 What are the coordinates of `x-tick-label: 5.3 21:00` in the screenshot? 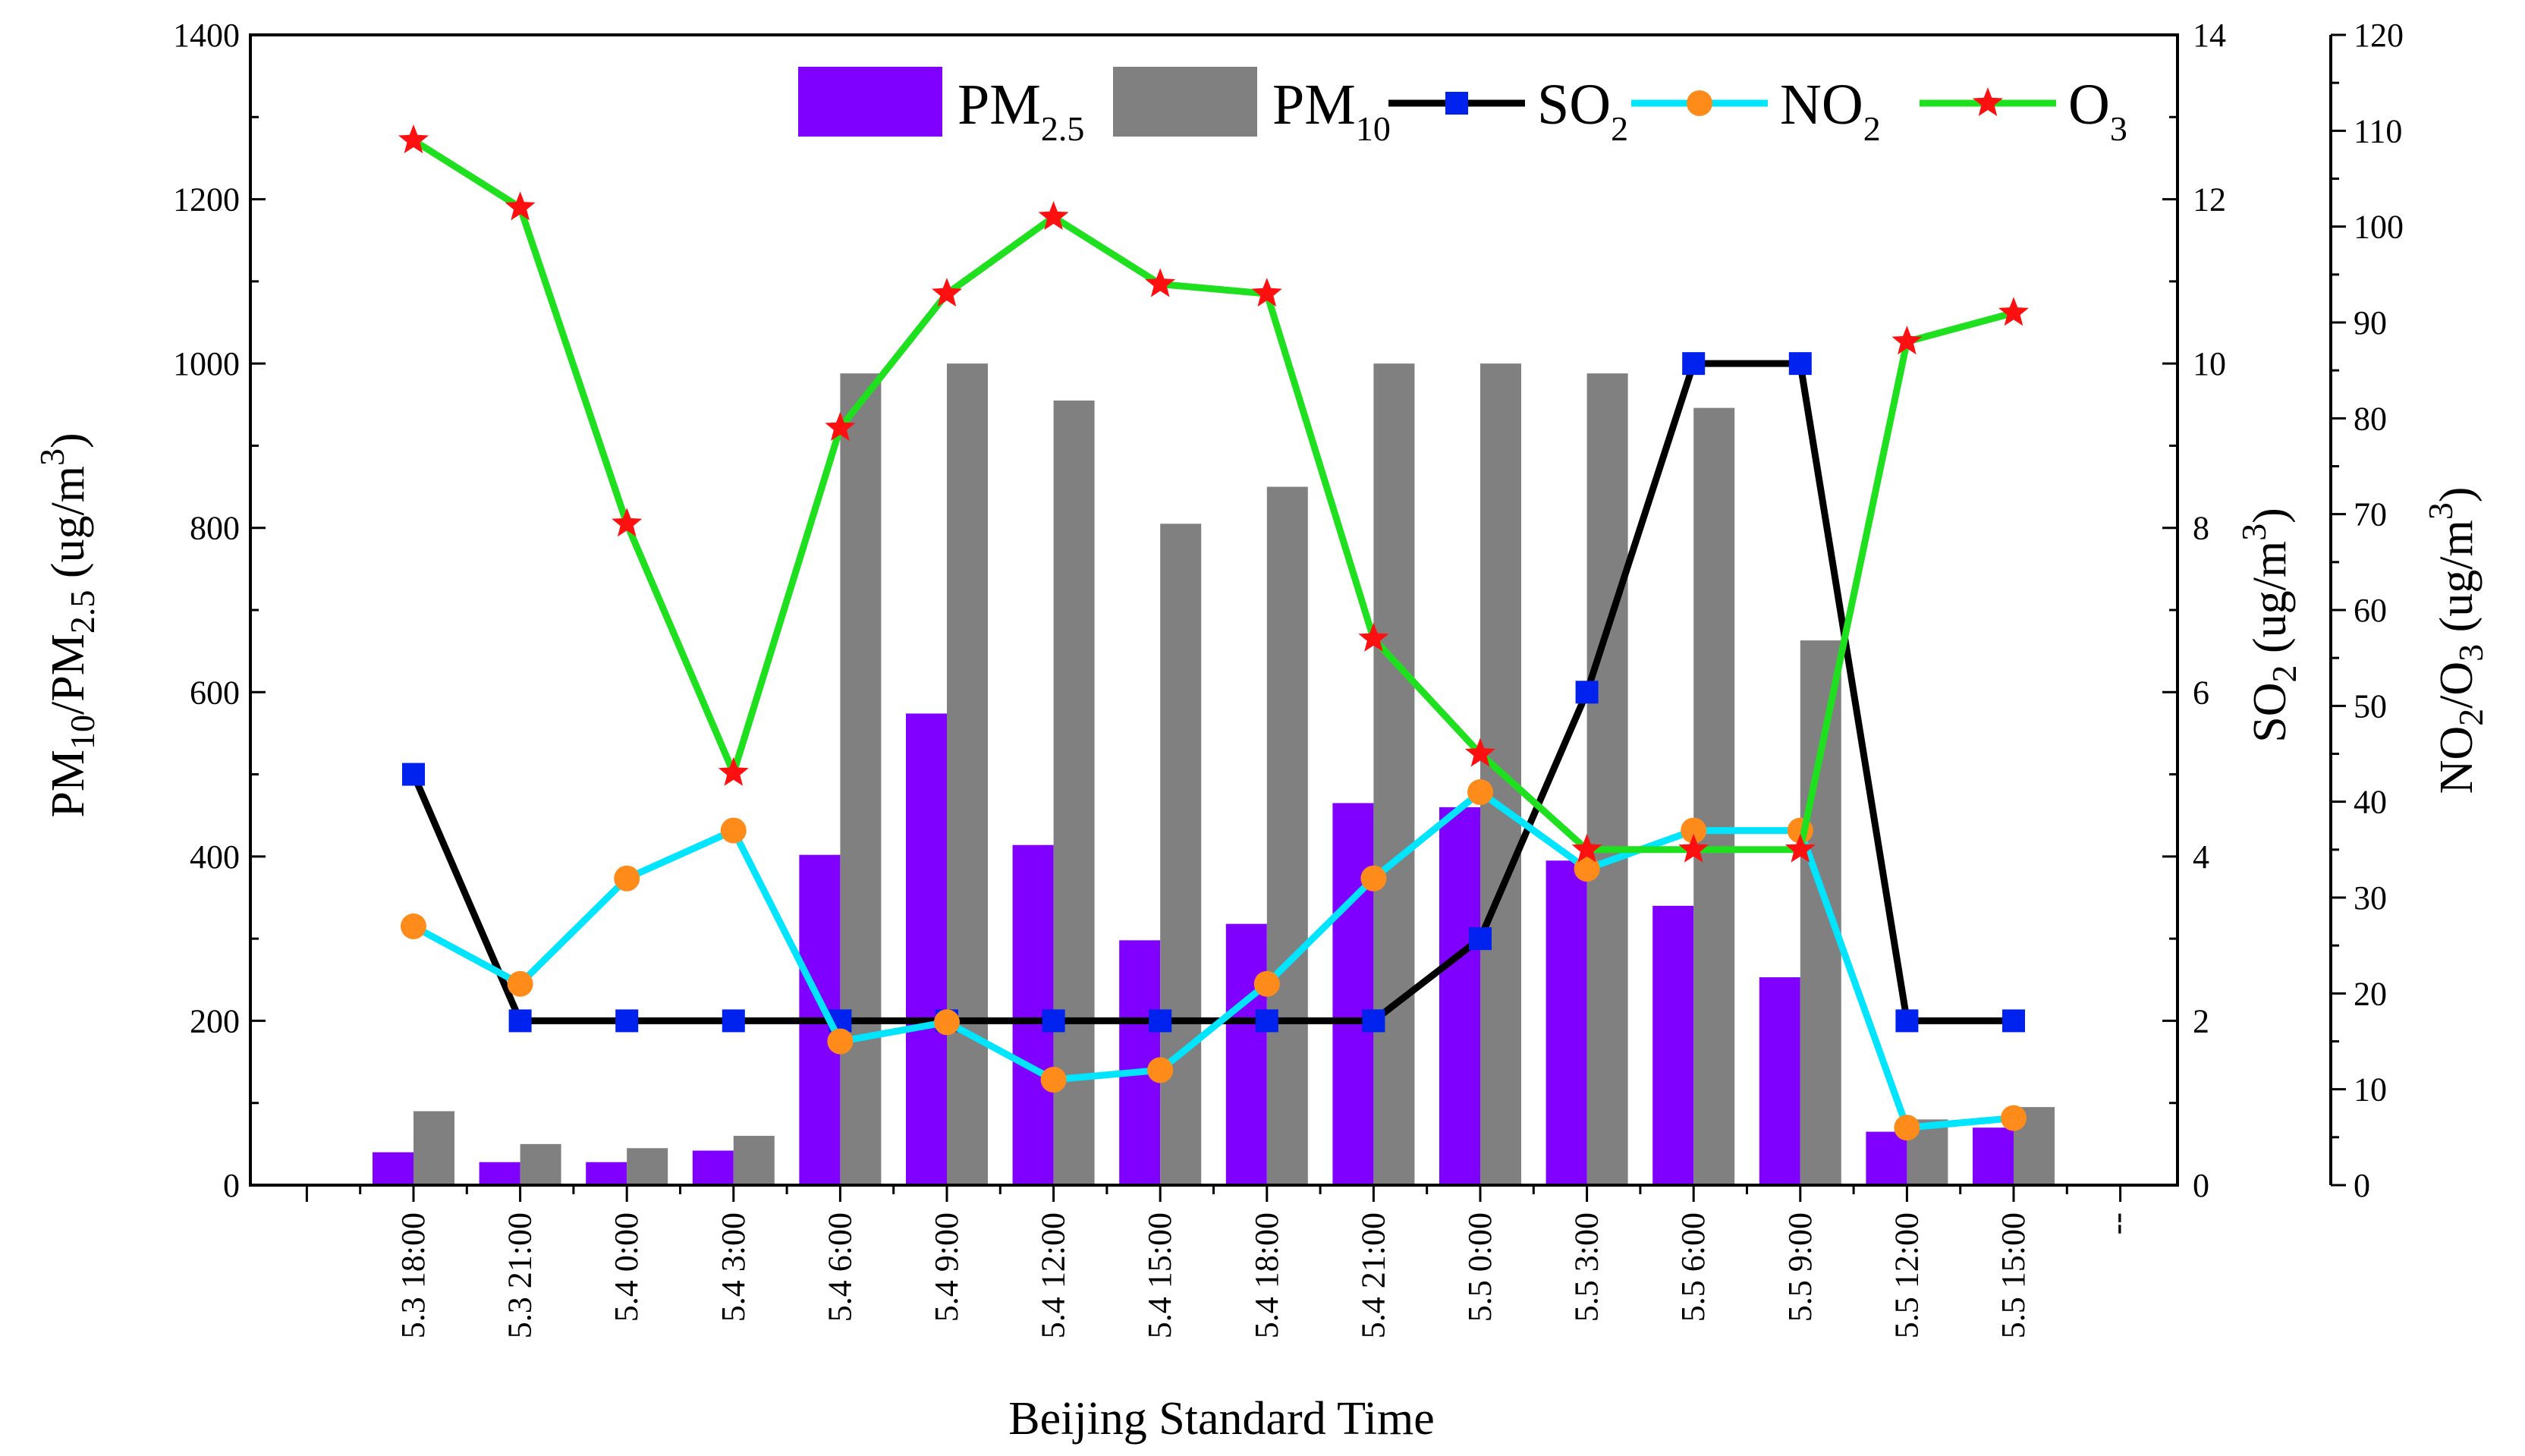 It's located at (520, 1275).